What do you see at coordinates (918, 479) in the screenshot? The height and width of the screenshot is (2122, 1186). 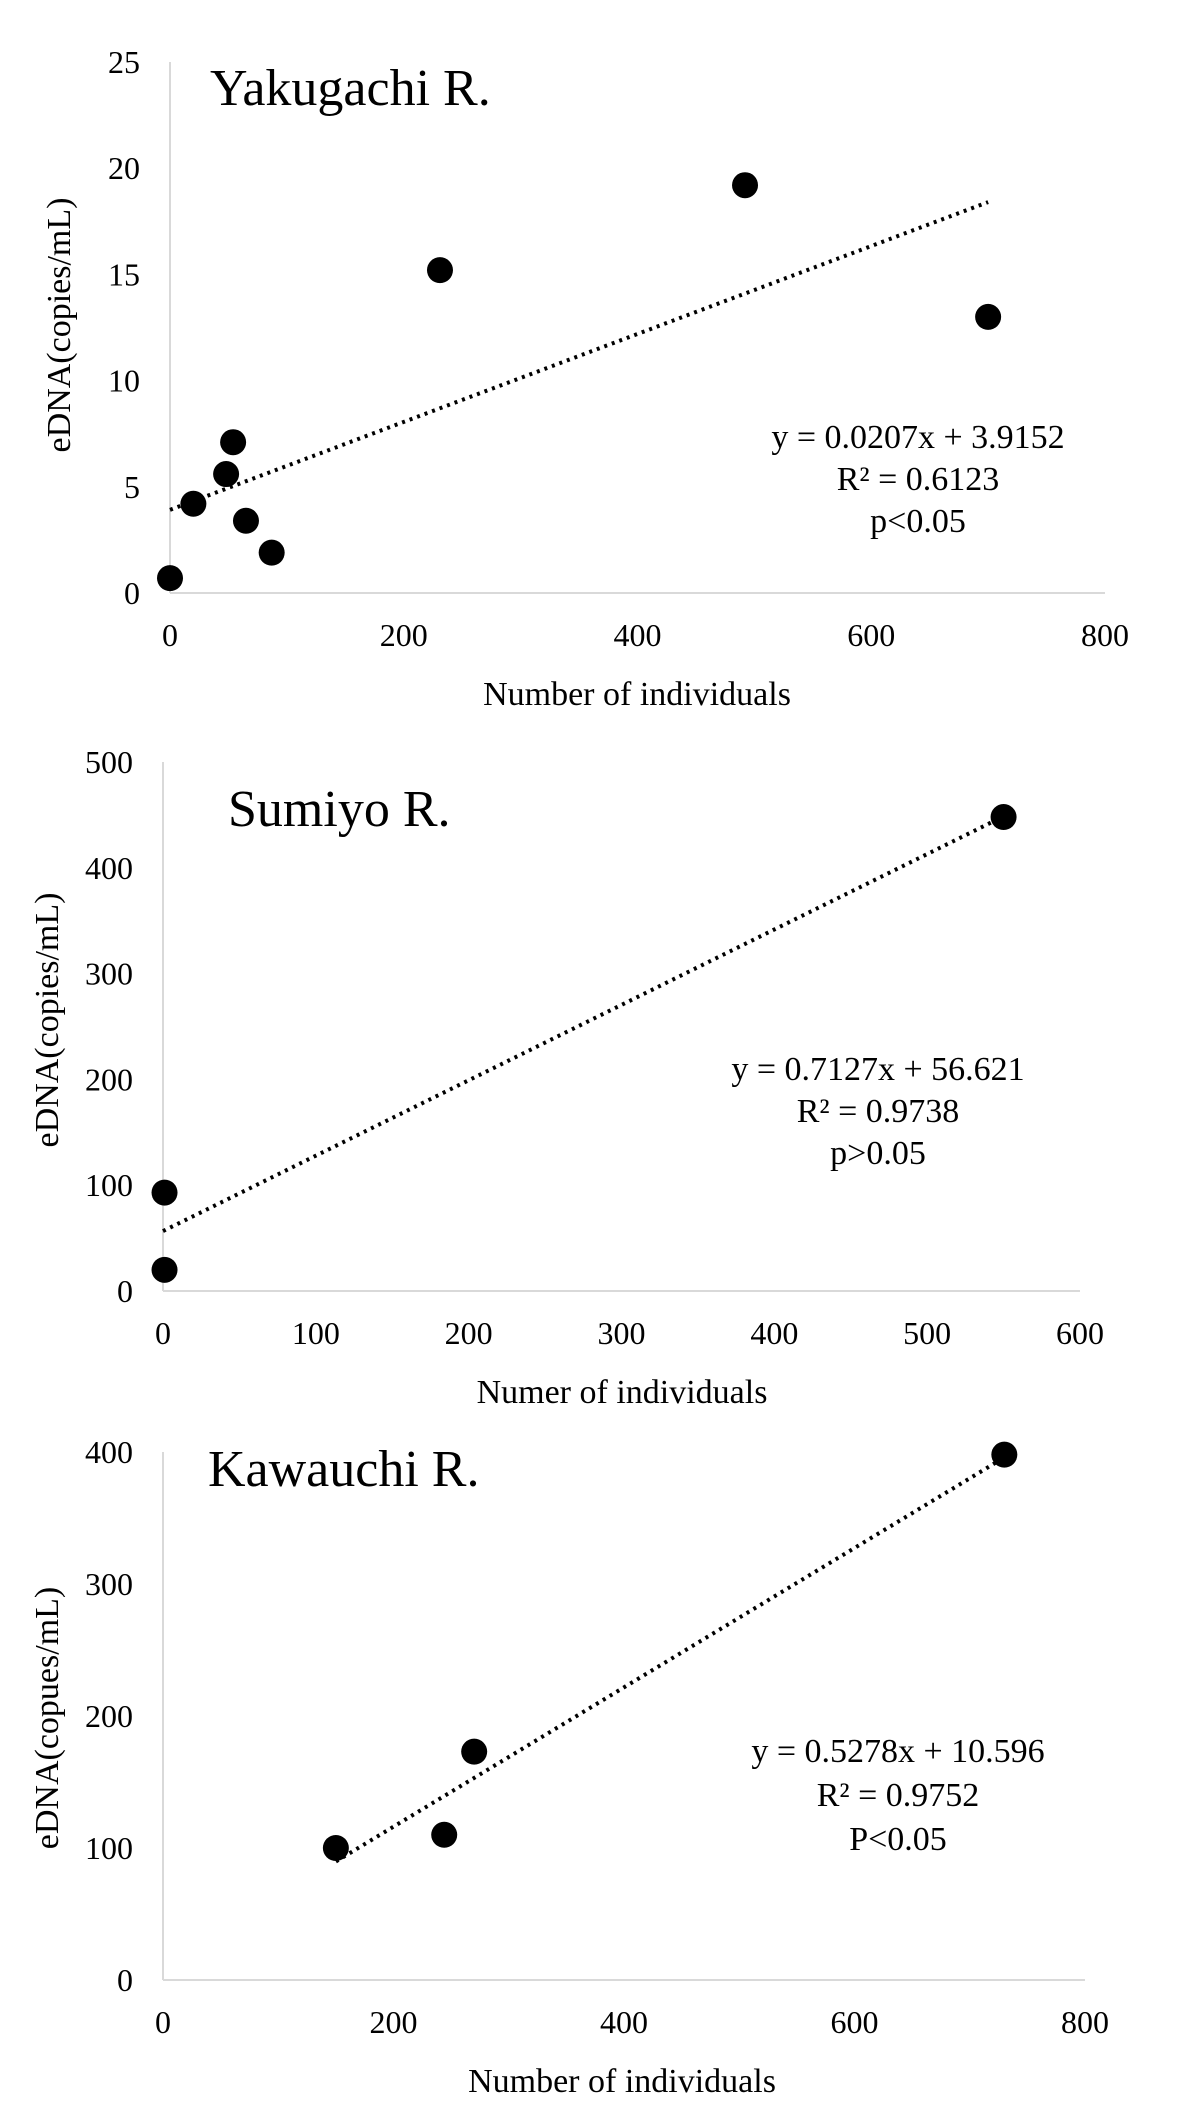 I see `r-squared-label: R² = 0.6123` at bounding box center [918, 479].